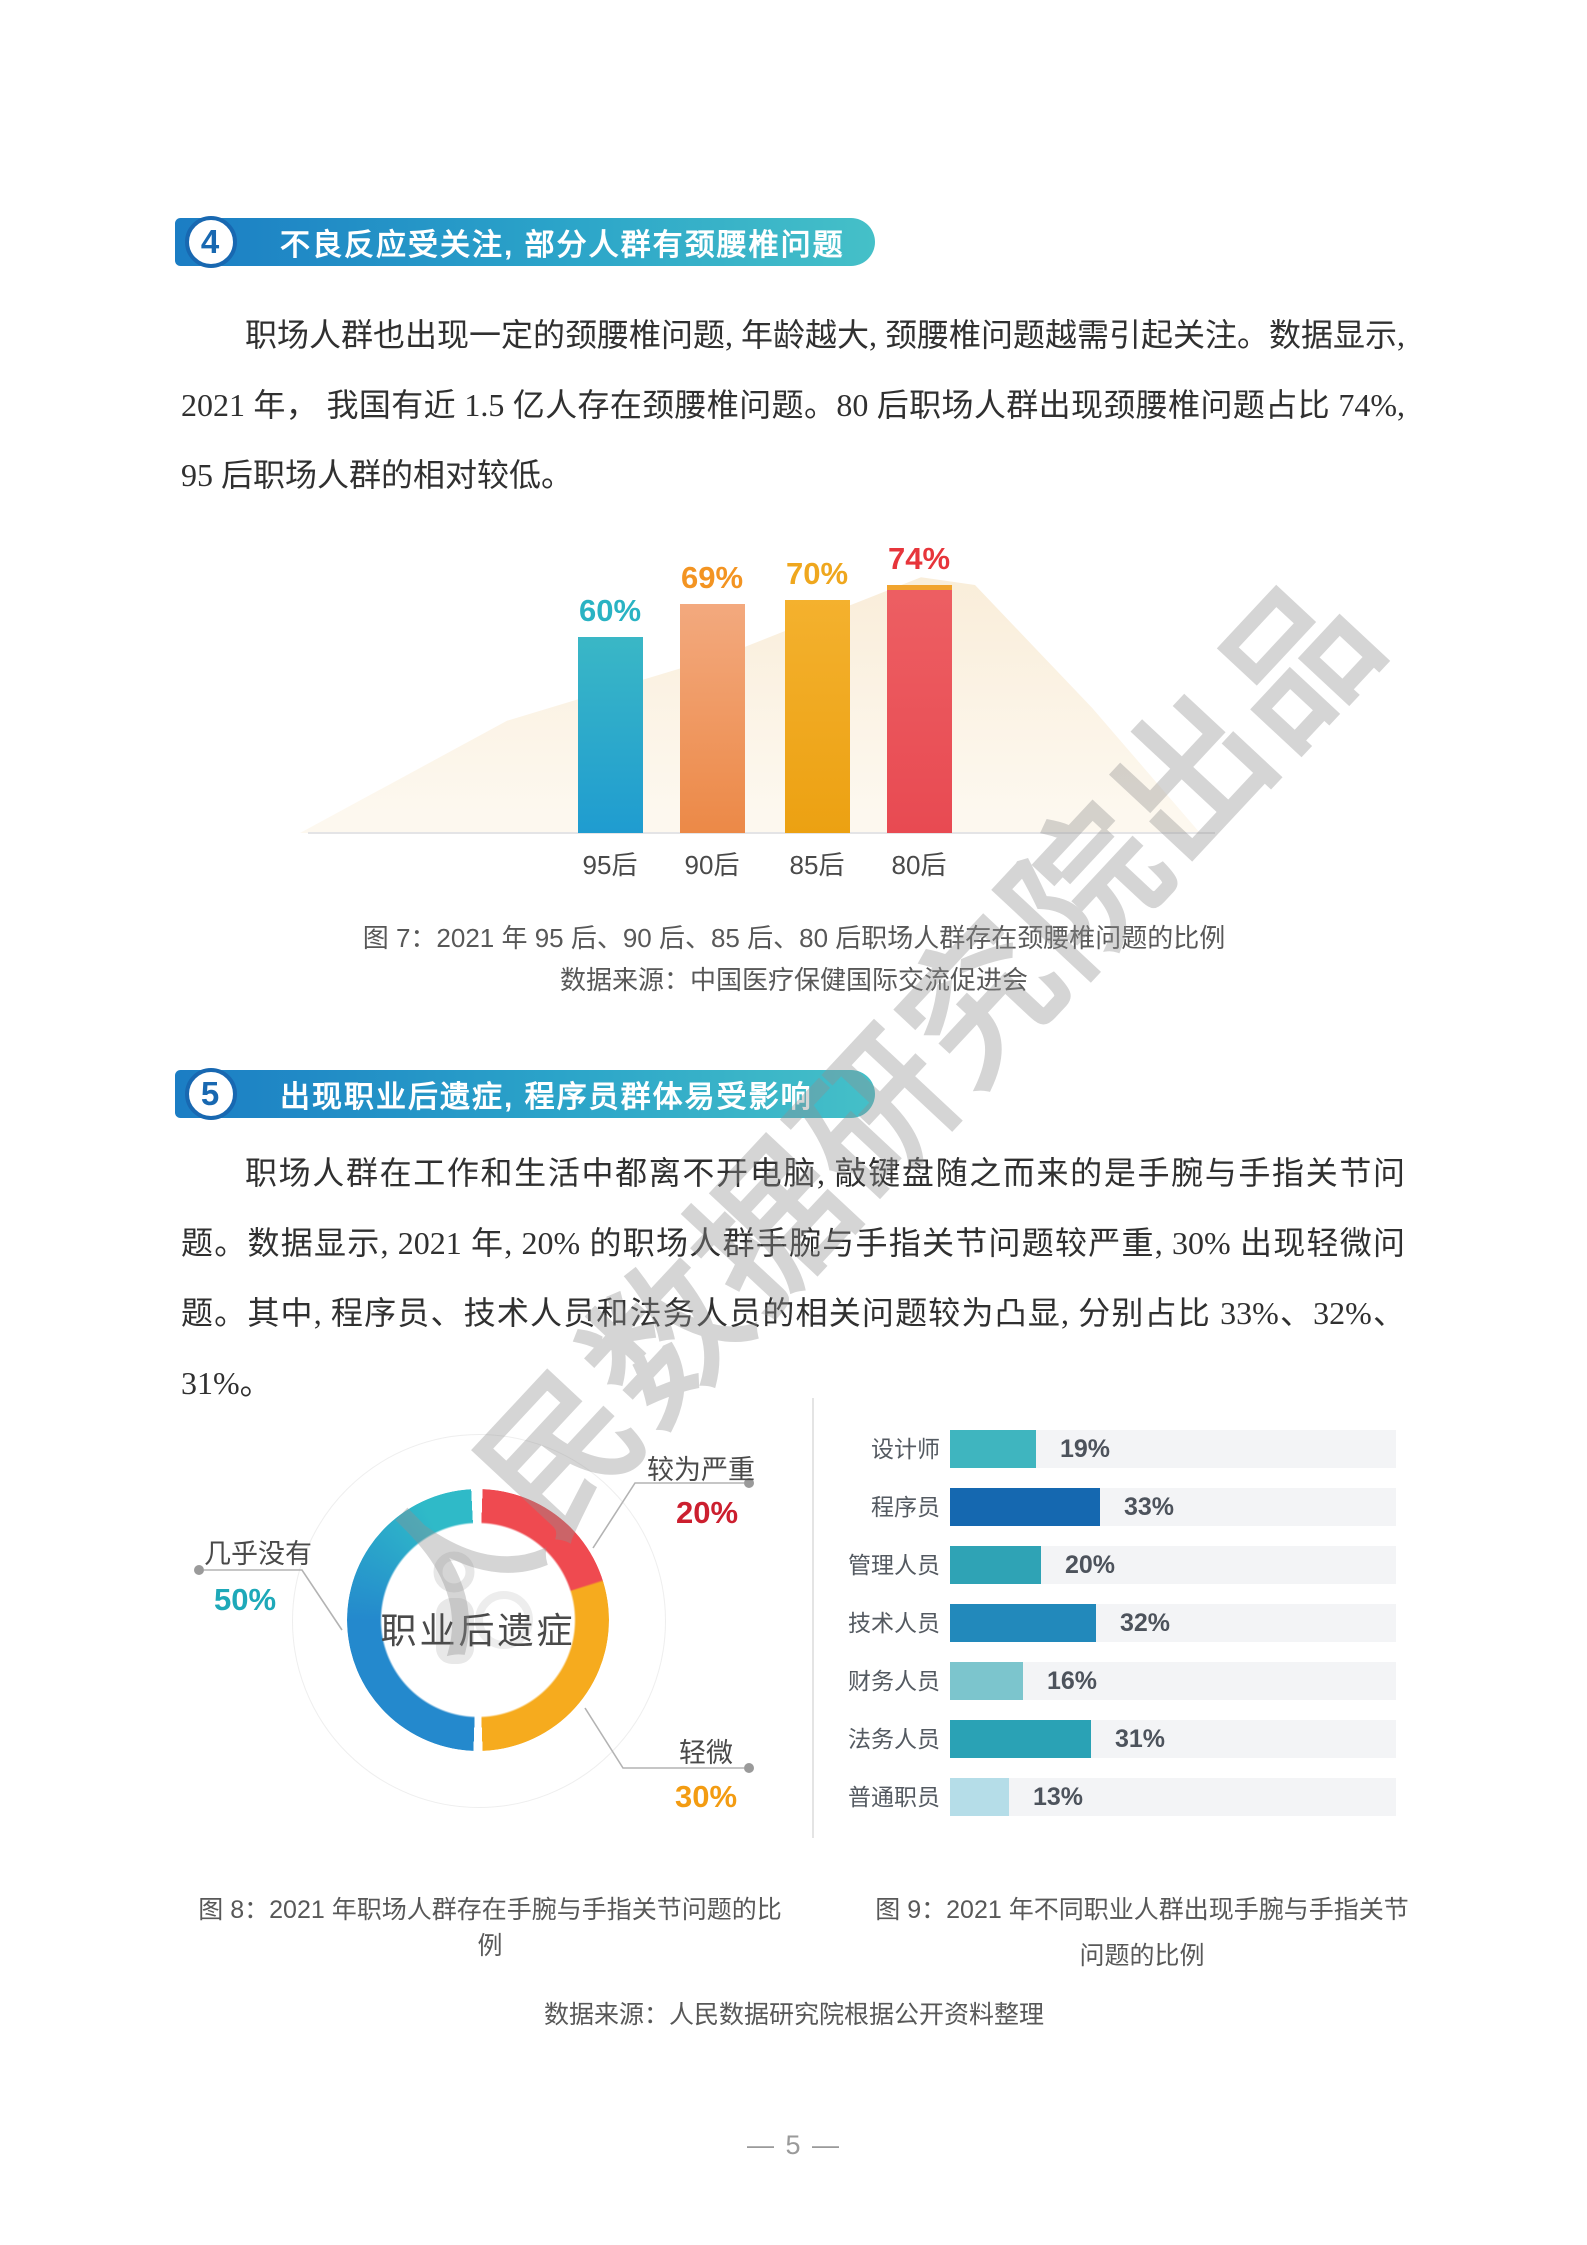  Describe the element at coordinates (1085, 1449) in the screenshot. I see `fig9-value-label: 19%` at that location.